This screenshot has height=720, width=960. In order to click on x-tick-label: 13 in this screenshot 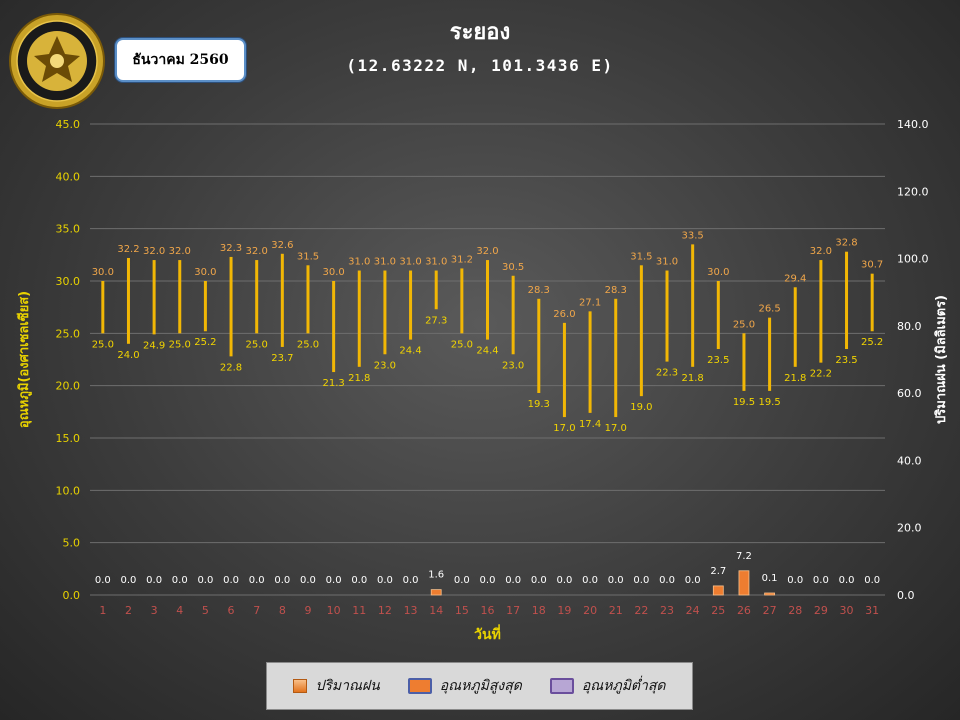, I will do `click(411, 610)`.